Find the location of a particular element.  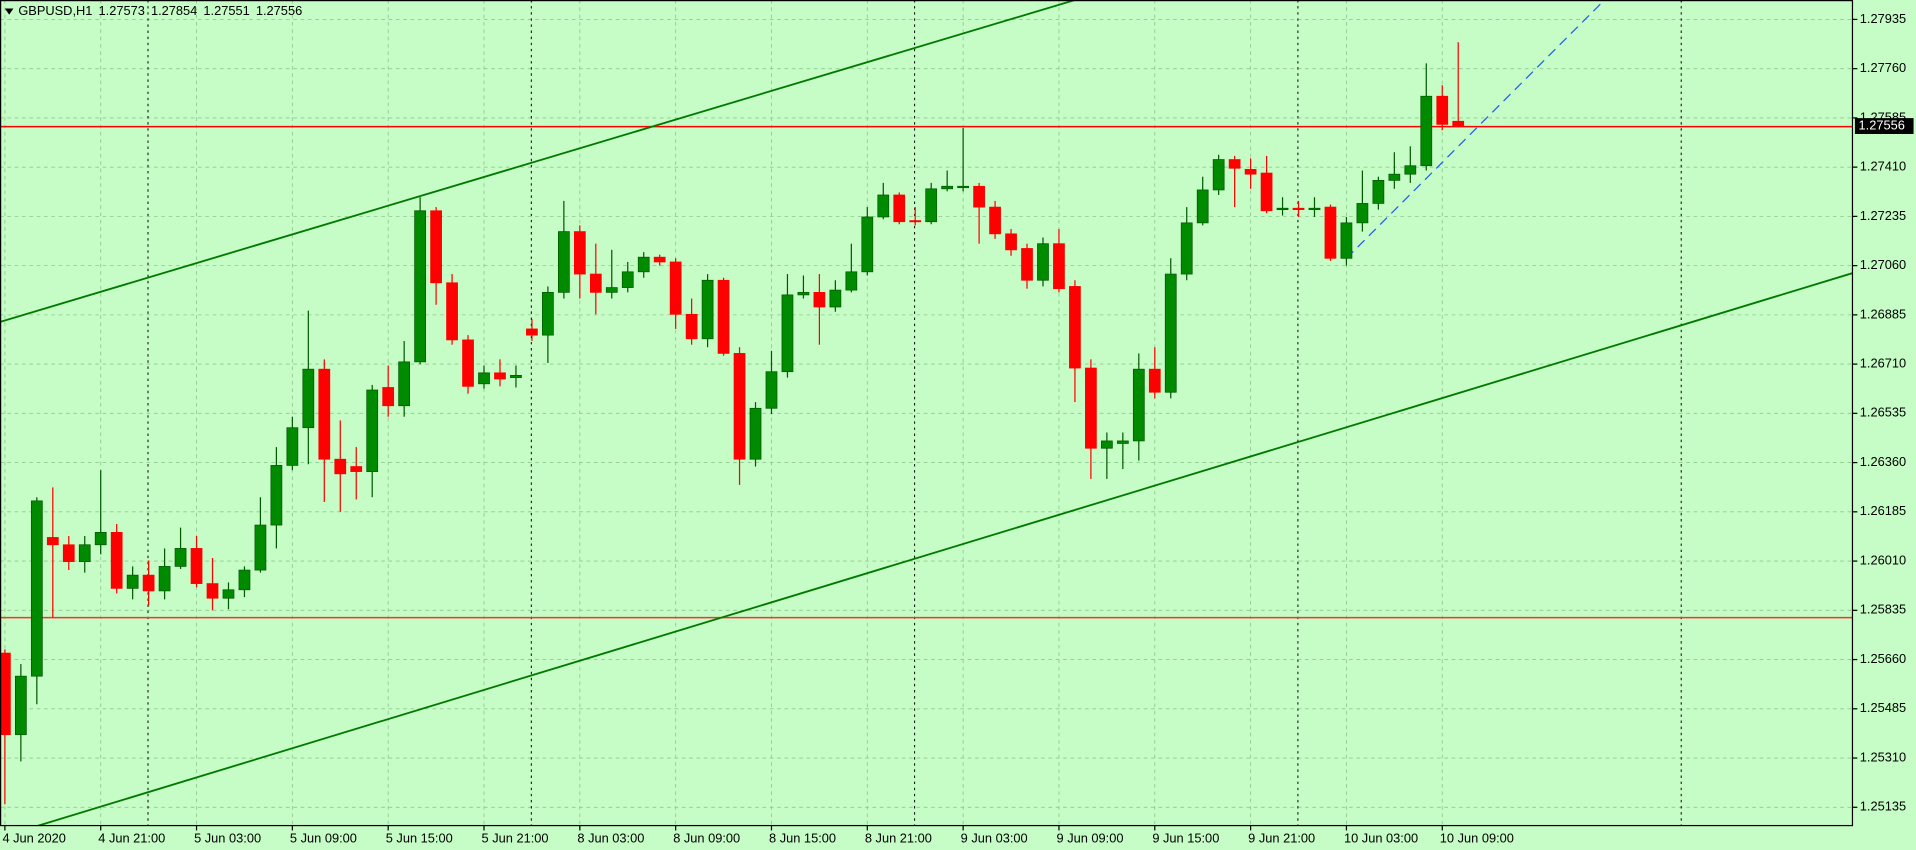

y-tick-label: 1.25310 is located at coordinates (1883, 756).